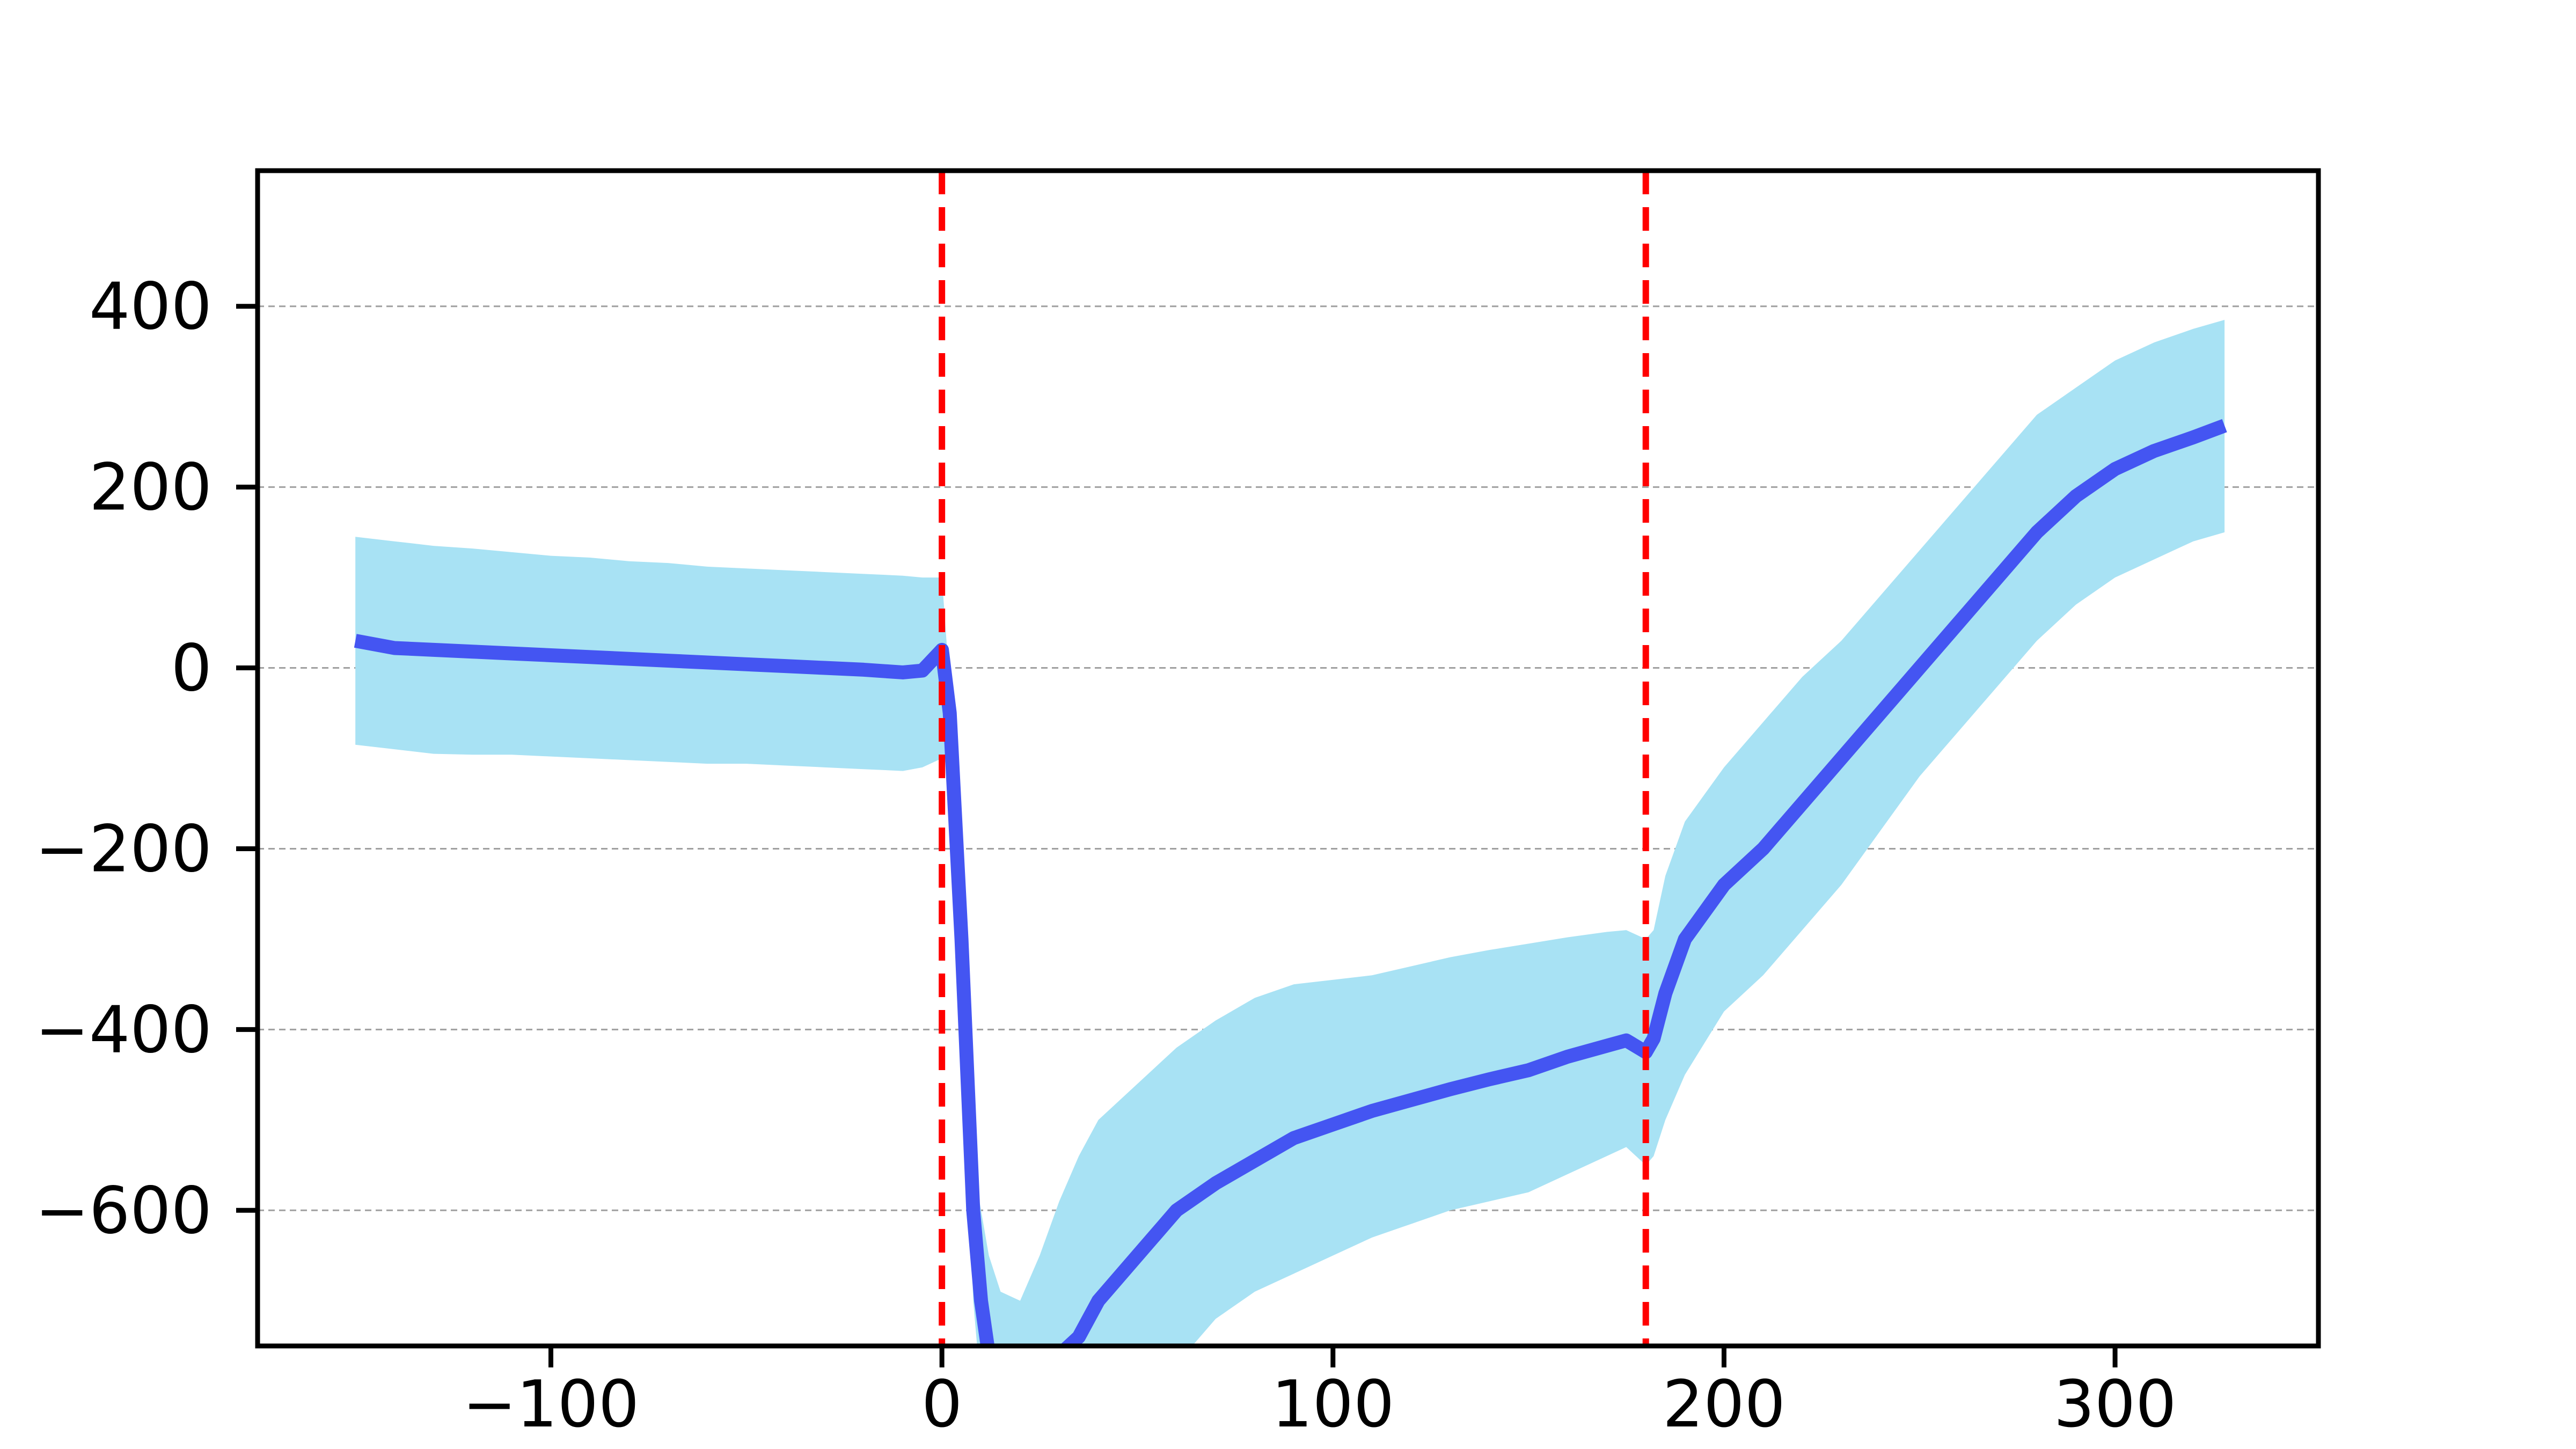  I want to click on x-tick-label: 200, so click(1724, 1404).